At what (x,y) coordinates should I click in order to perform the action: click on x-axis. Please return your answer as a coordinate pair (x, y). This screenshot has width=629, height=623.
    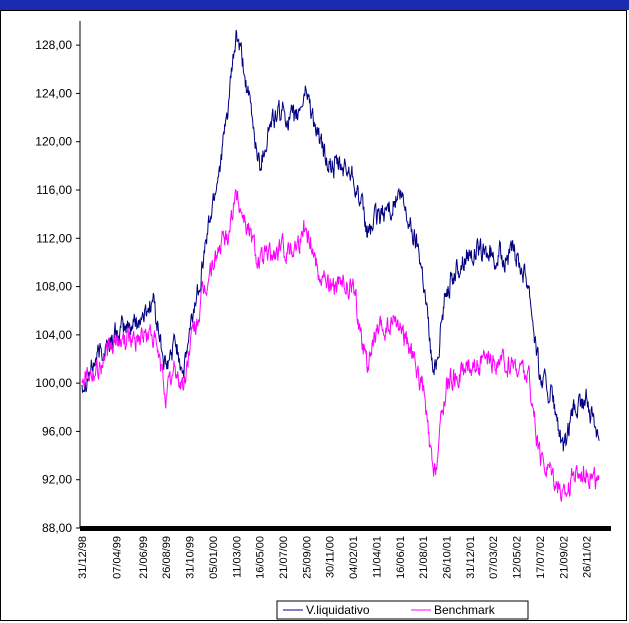
    Looking at the image, I should click on (345, 528).